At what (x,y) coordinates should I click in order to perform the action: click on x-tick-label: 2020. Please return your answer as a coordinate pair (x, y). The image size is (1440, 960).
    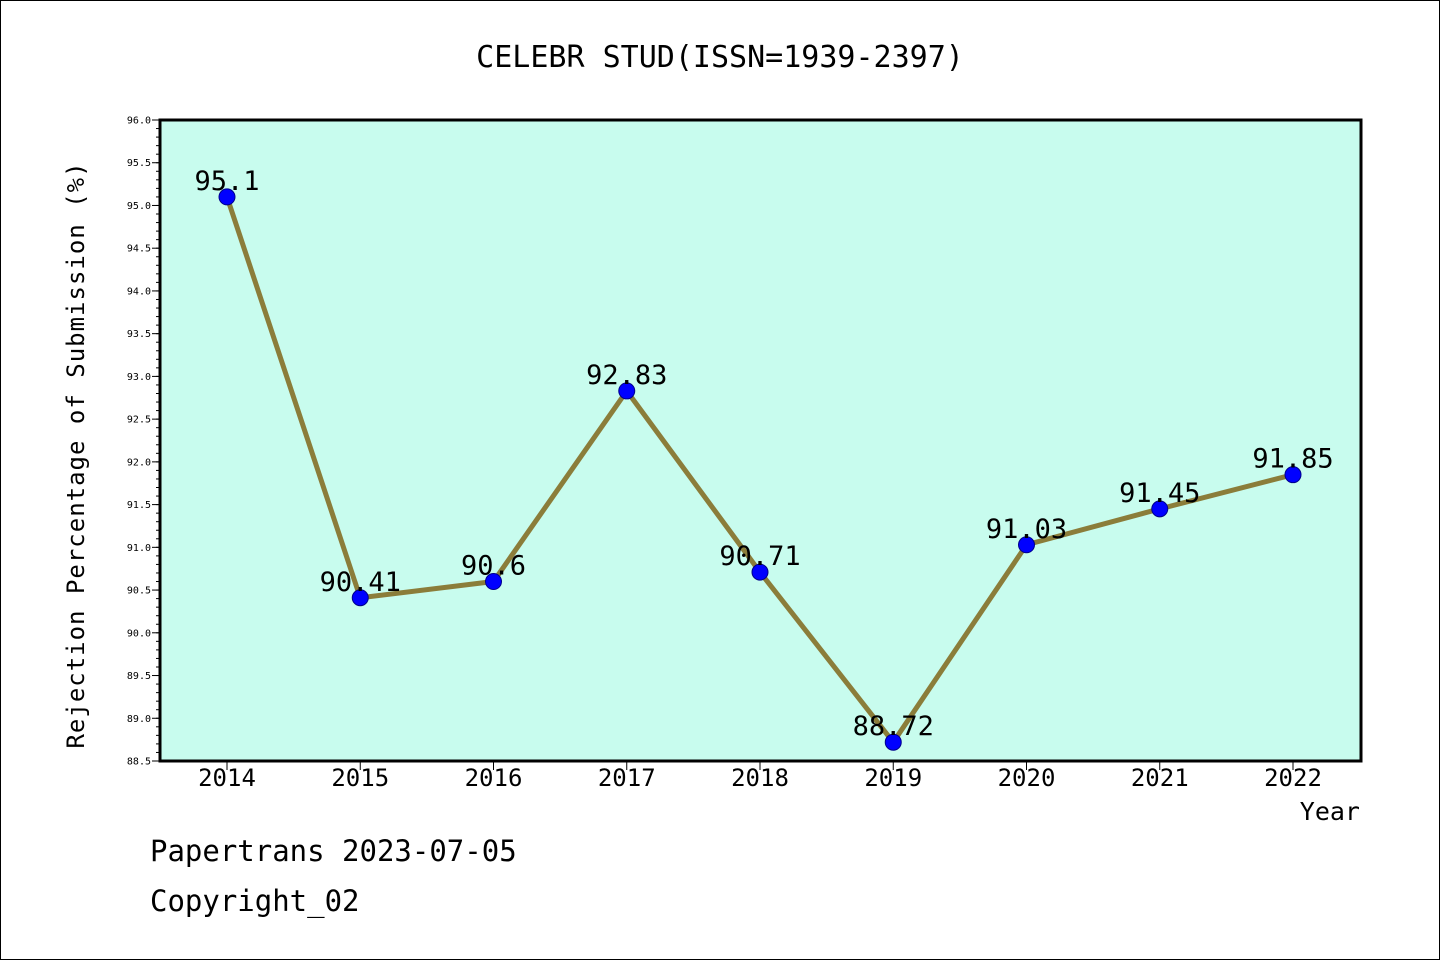
    Looking at the image, I should click on (1027, 778).